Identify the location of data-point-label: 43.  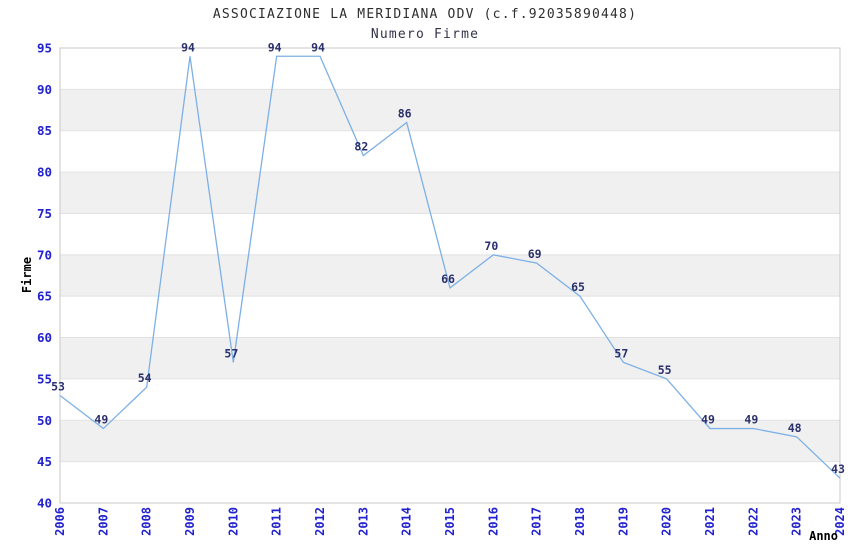
(838, 469).